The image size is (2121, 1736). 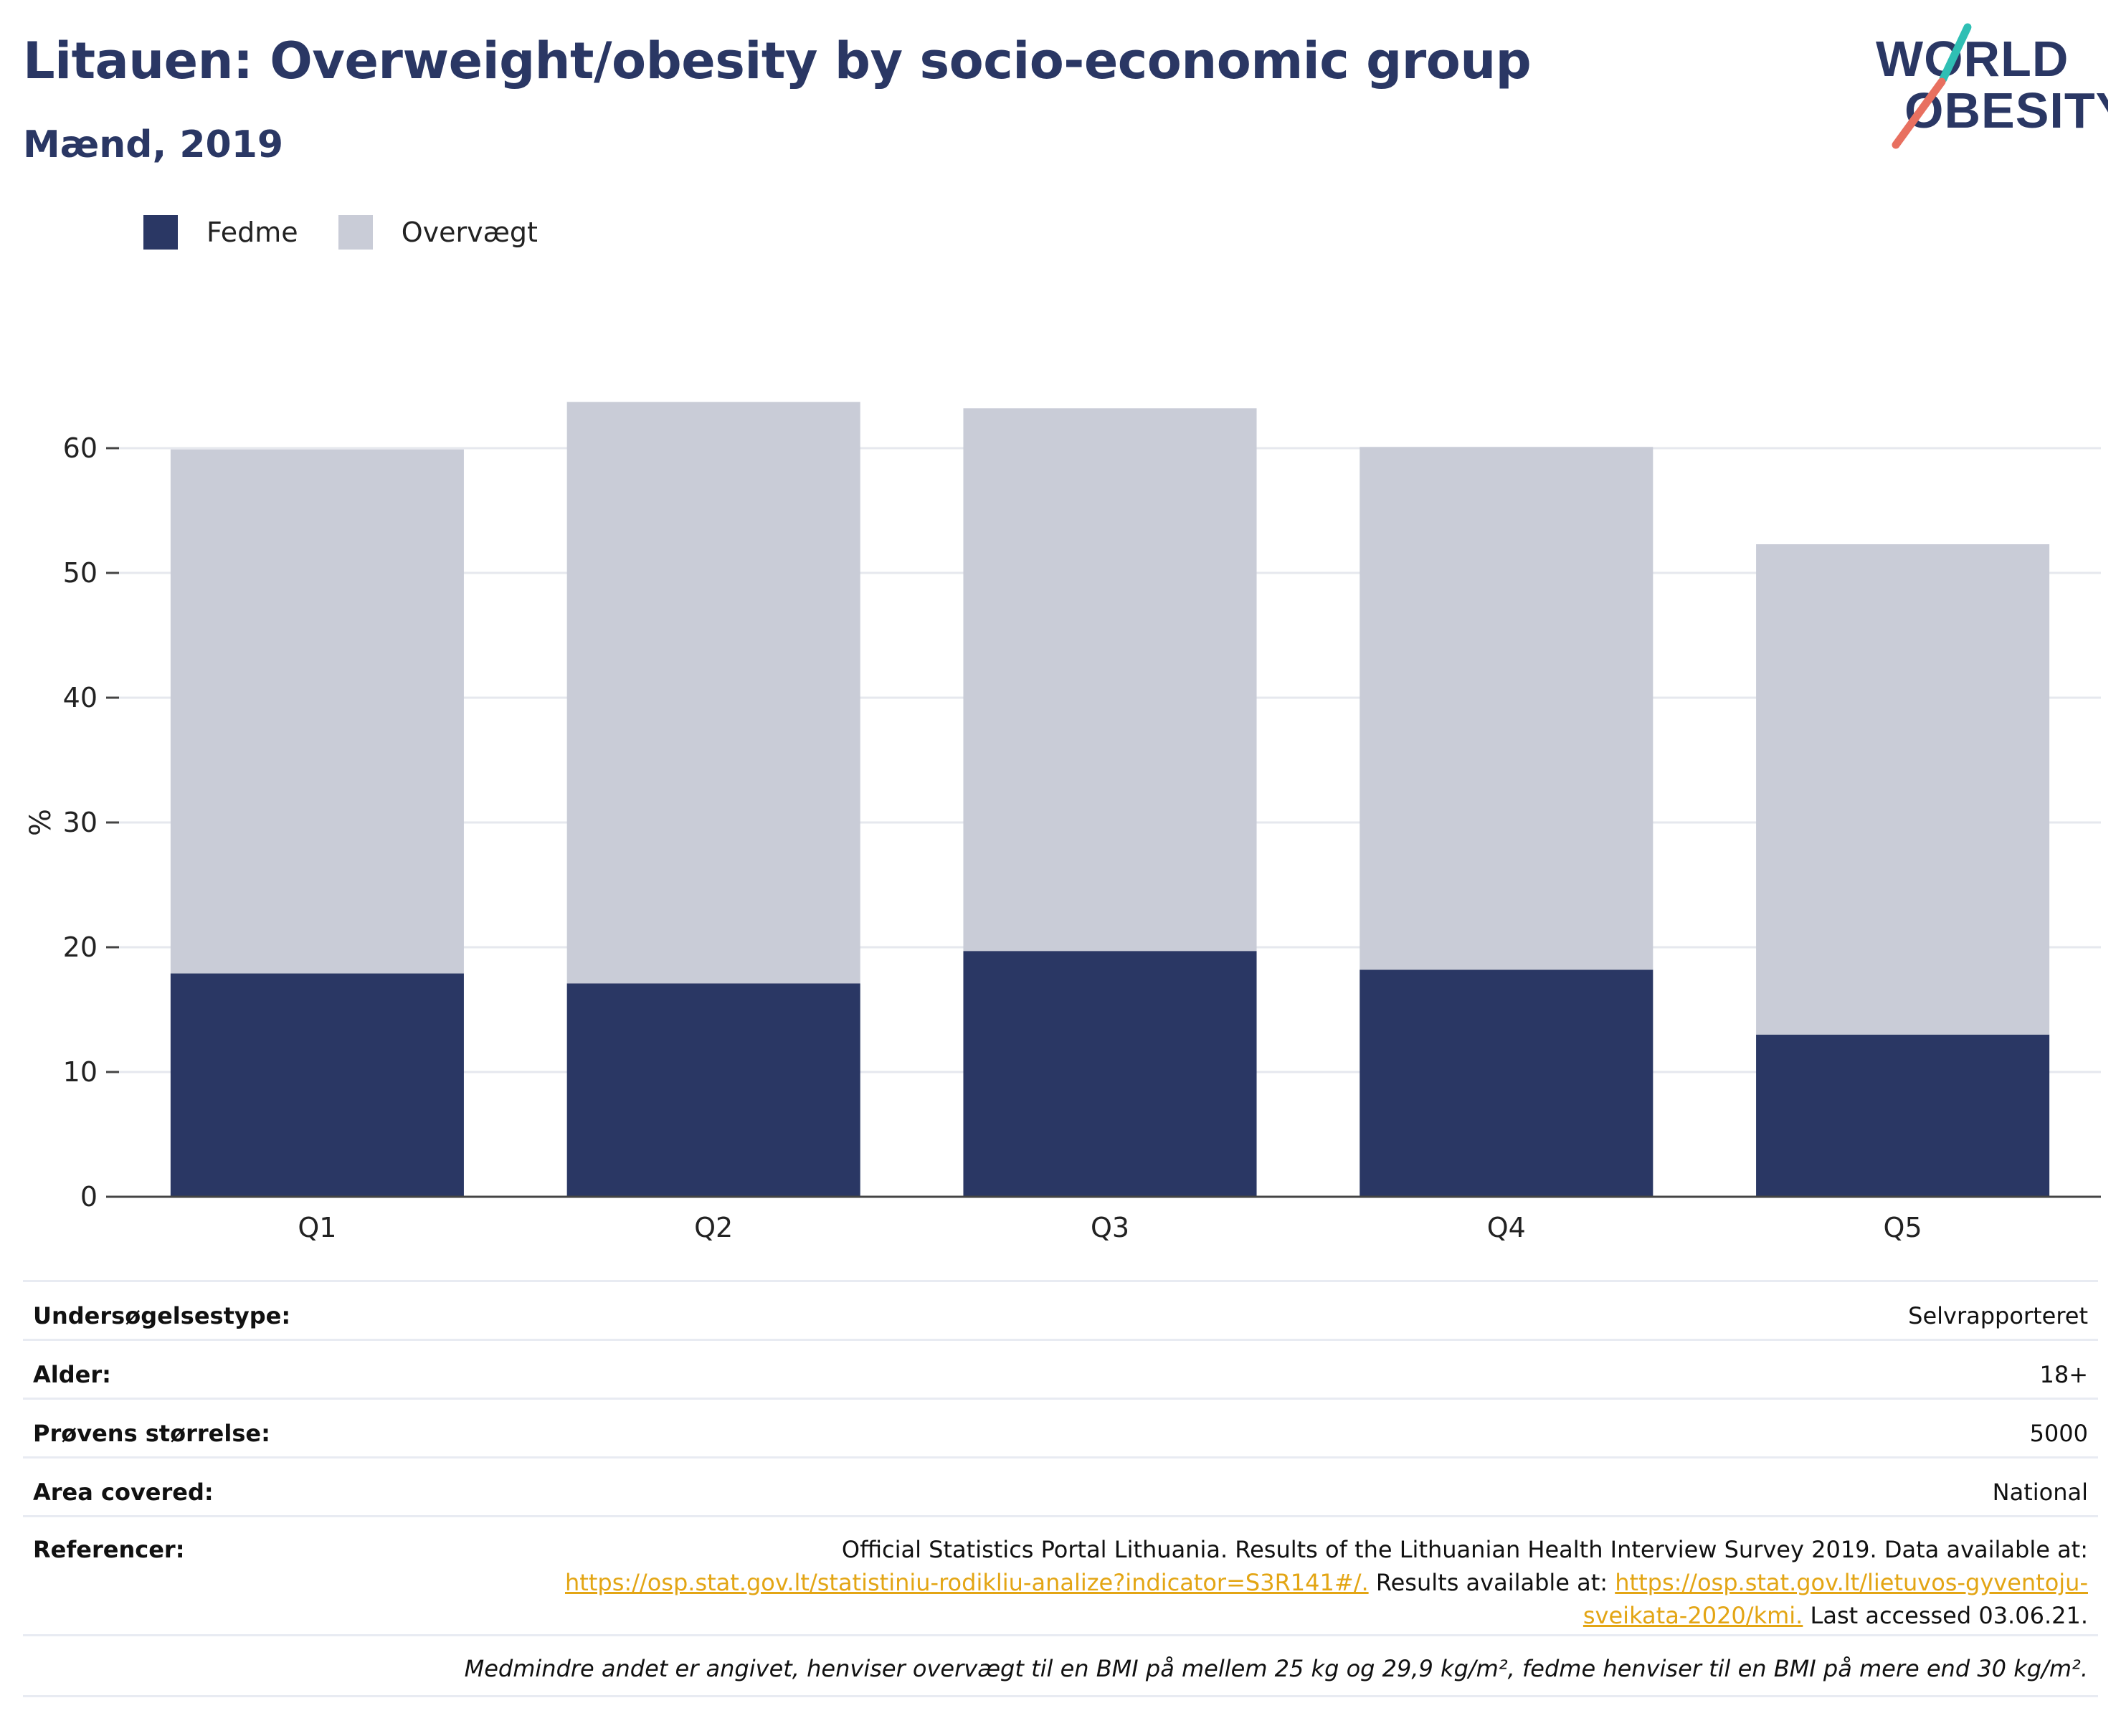 What do you see at coordinates (1218, 1369) in the screenshot?
I see `meta-value: 18+` at bounding box center [1218, 1369].